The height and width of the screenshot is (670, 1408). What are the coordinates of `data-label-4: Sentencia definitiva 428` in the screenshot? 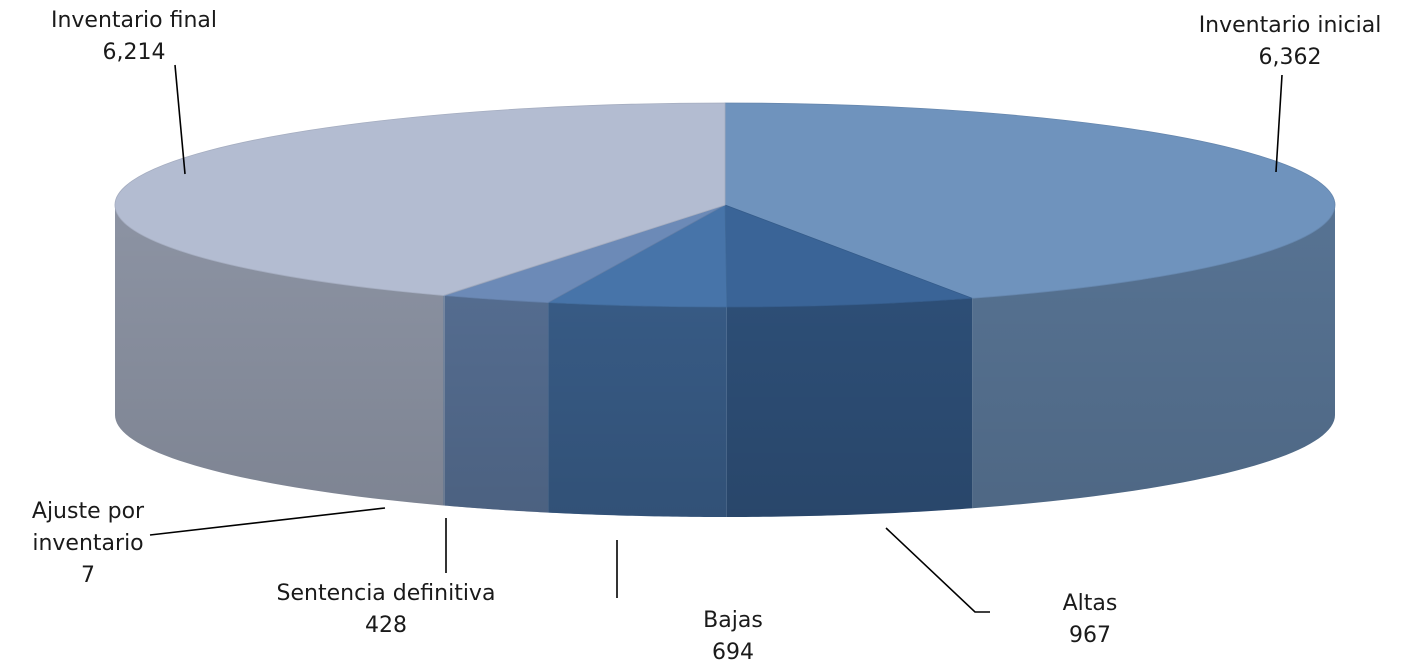 It's located at (386, 578).